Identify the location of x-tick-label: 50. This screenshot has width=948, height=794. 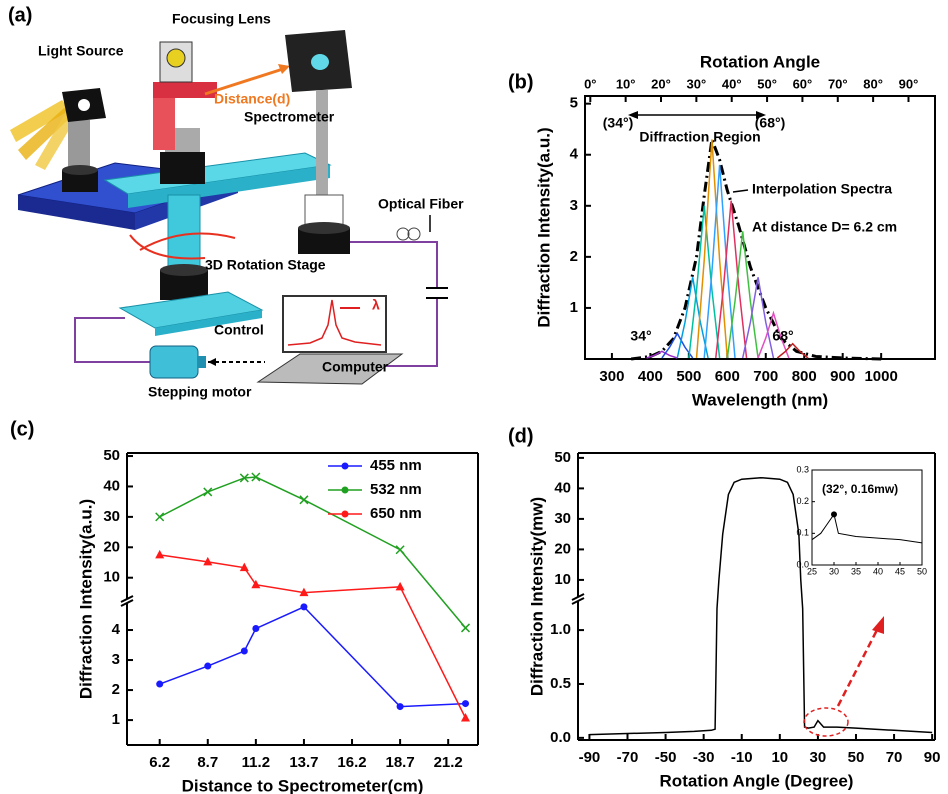
(856, 757).